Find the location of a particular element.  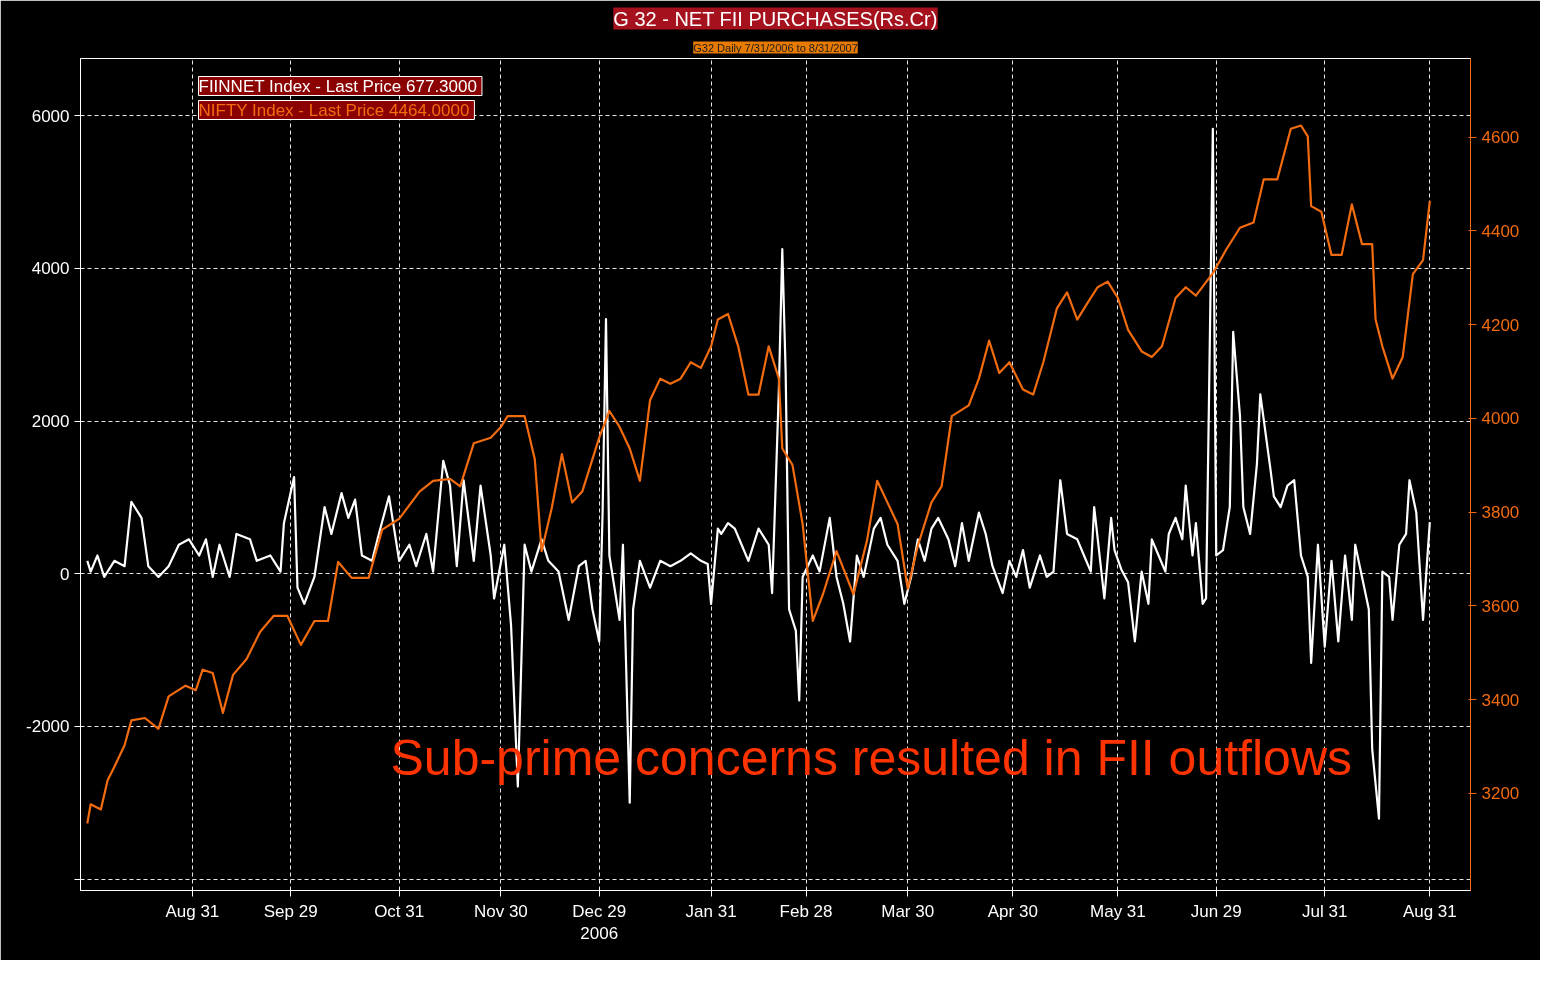

y2-tick-label: 4000 is located at coordinates (1500, 419).